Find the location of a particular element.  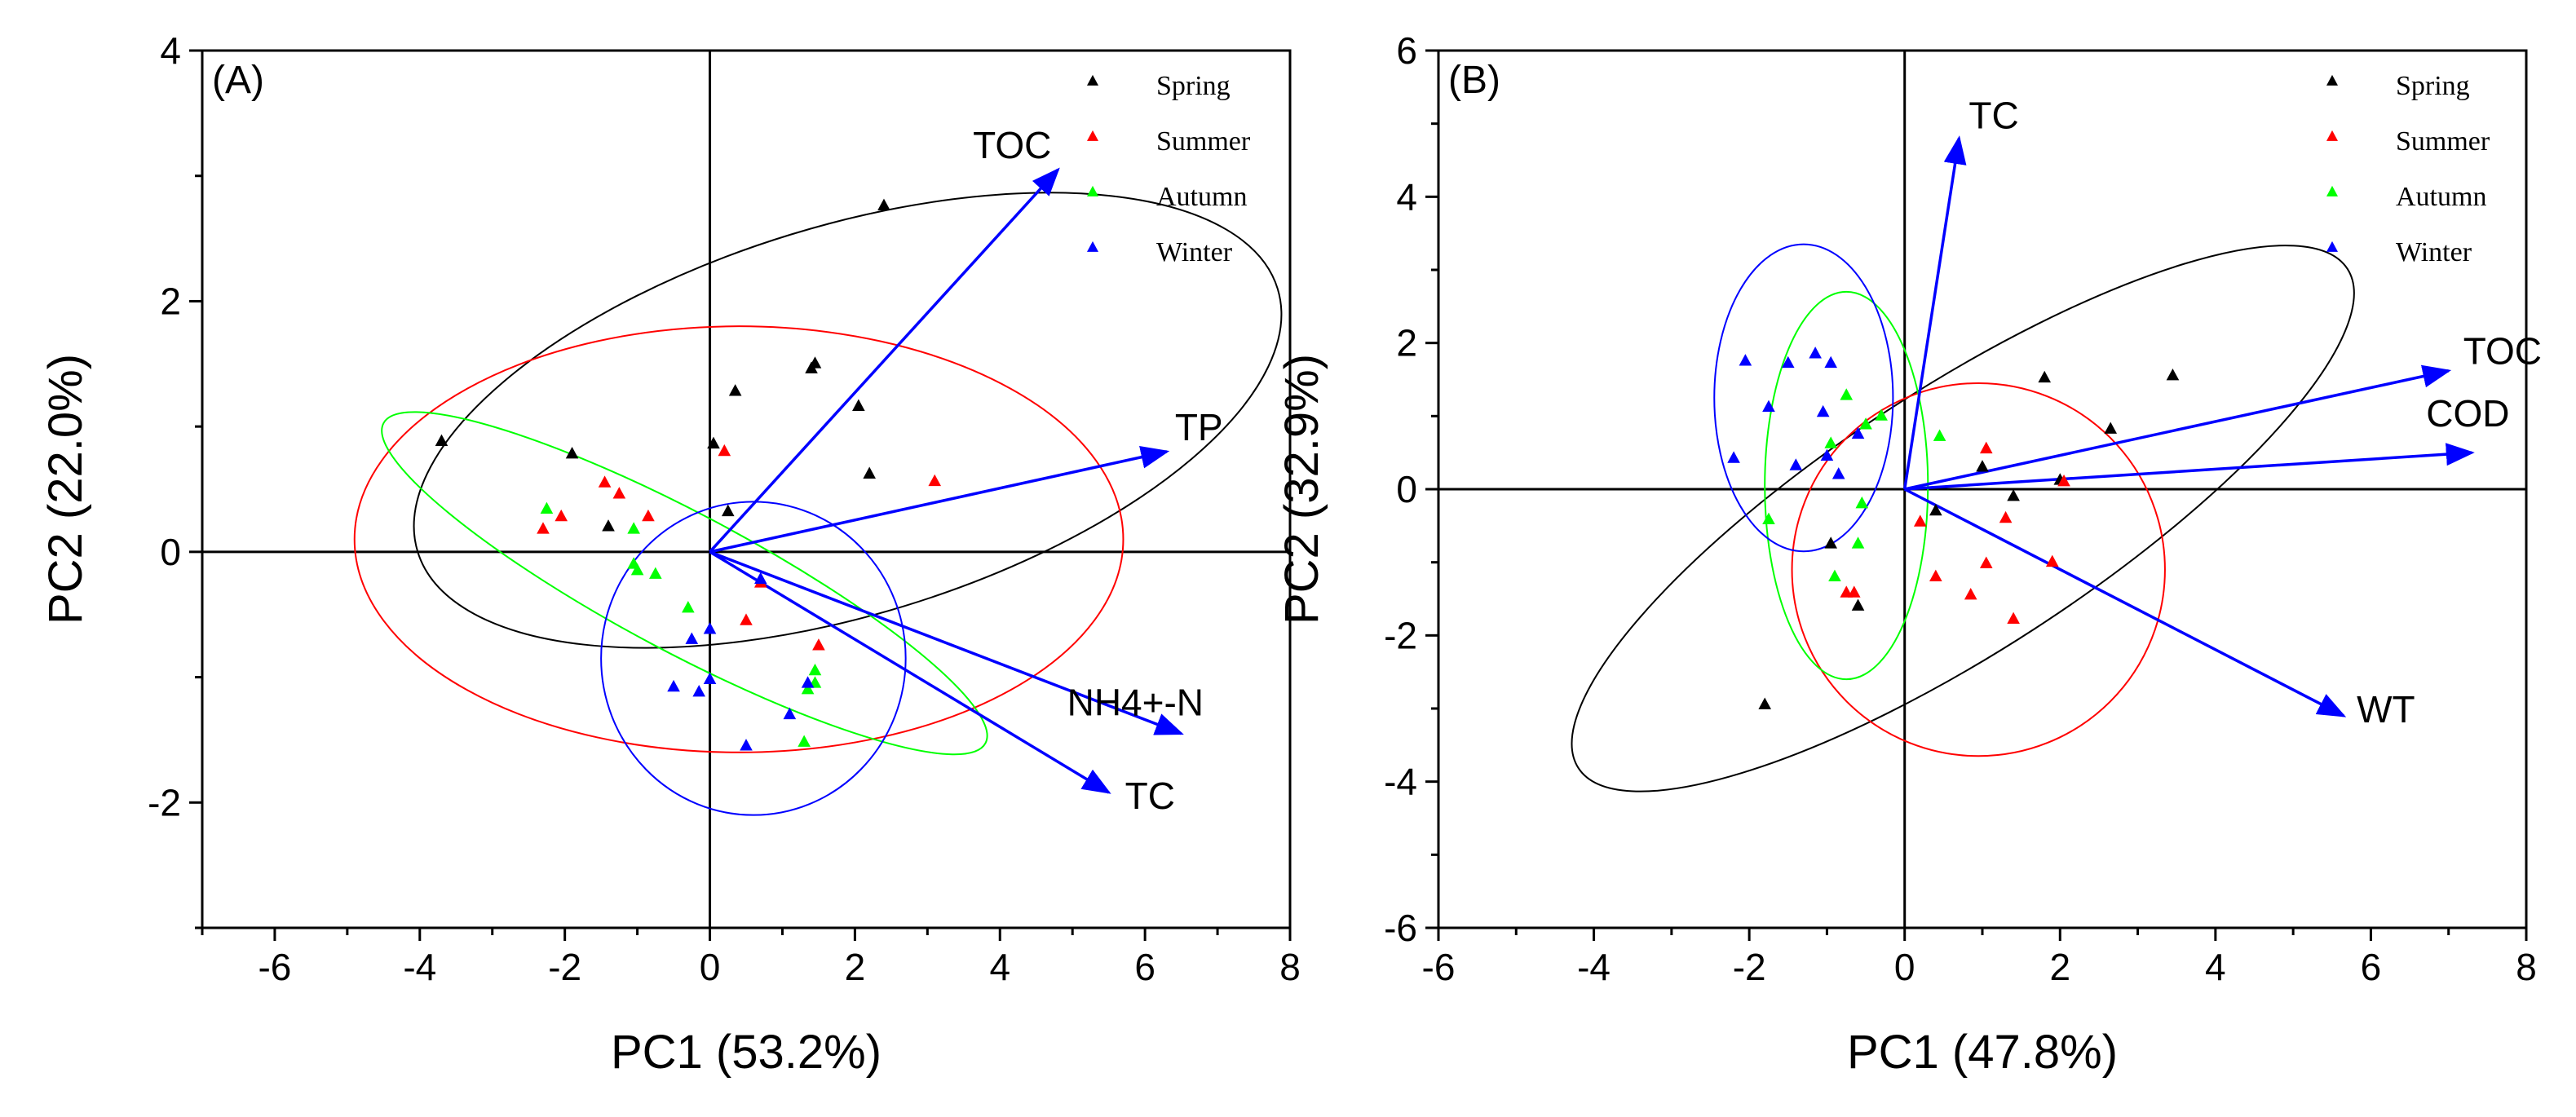

x-axis-label: PC1 (47.8%) is located at coordinates (1982, 1053).